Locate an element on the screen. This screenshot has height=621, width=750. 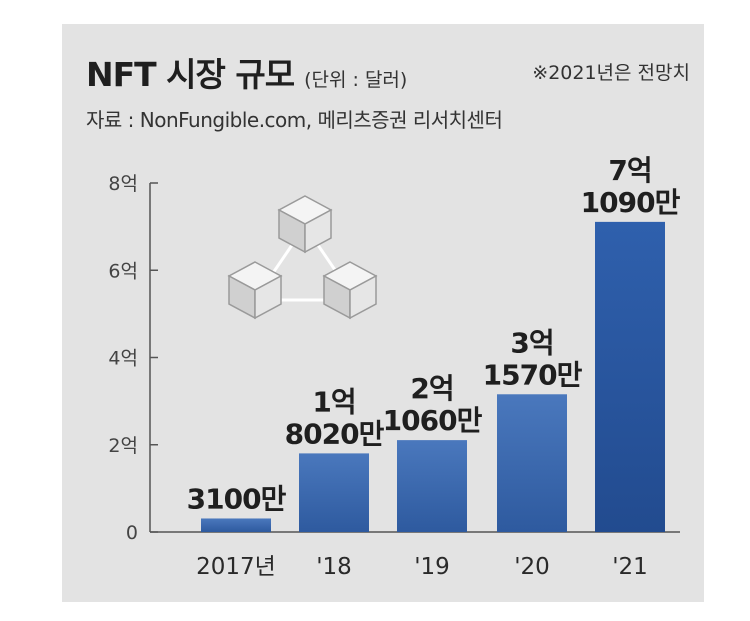
y-tick-label: 0 is located at coordinates (132, 533).